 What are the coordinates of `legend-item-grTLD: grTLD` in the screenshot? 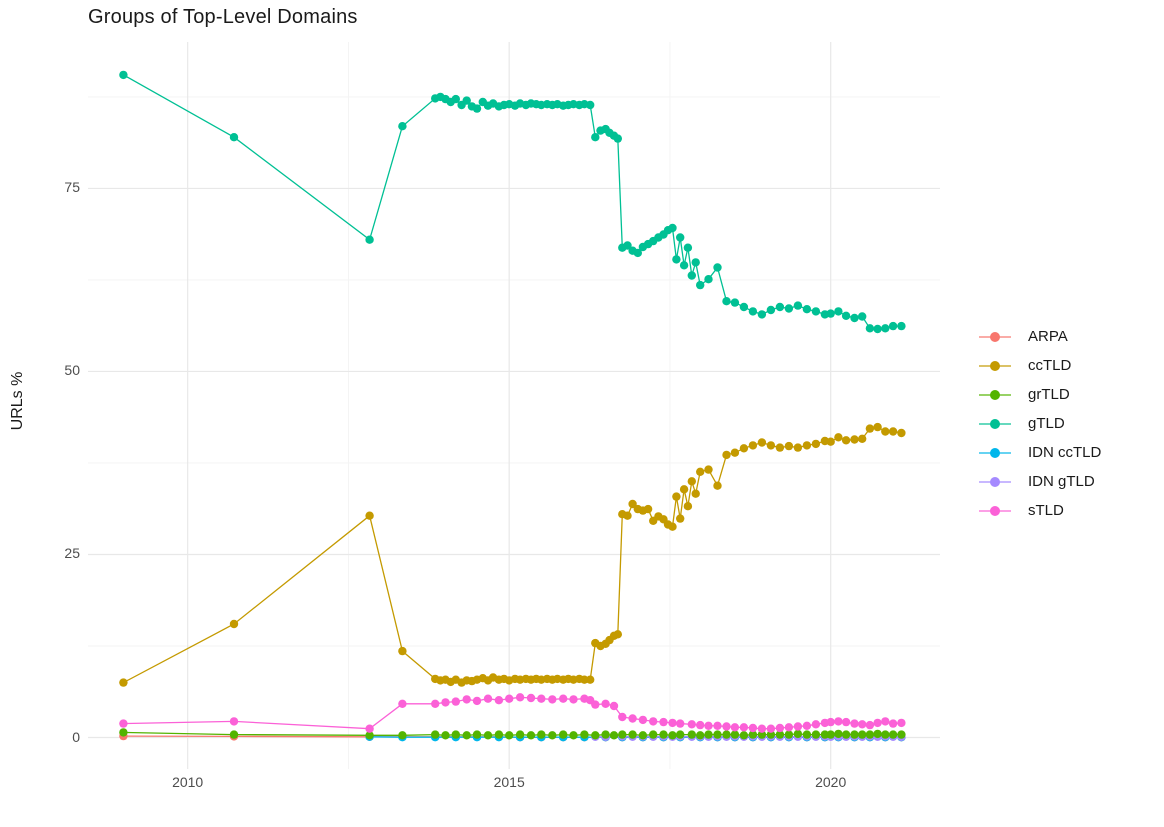 It's located at (1039, 394).